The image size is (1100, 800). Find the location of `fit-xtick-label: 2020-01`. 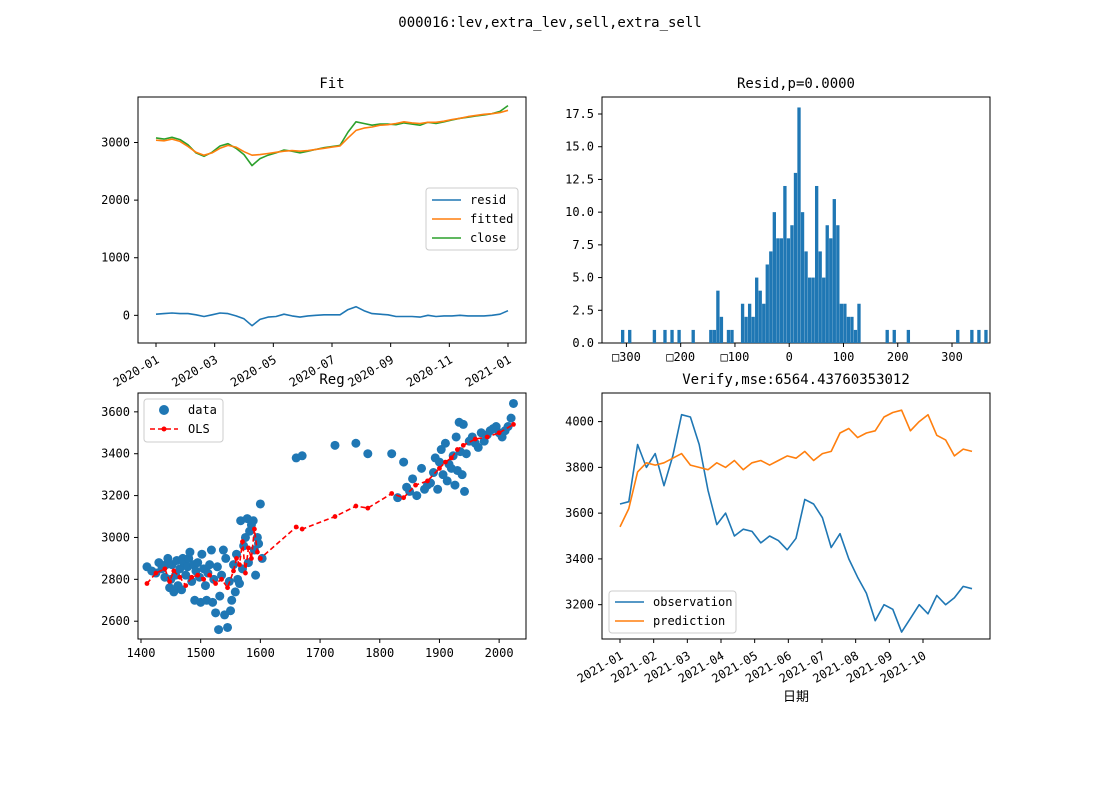

fit-xtick-label: 2020-01 is located at coordinates (136, 370).